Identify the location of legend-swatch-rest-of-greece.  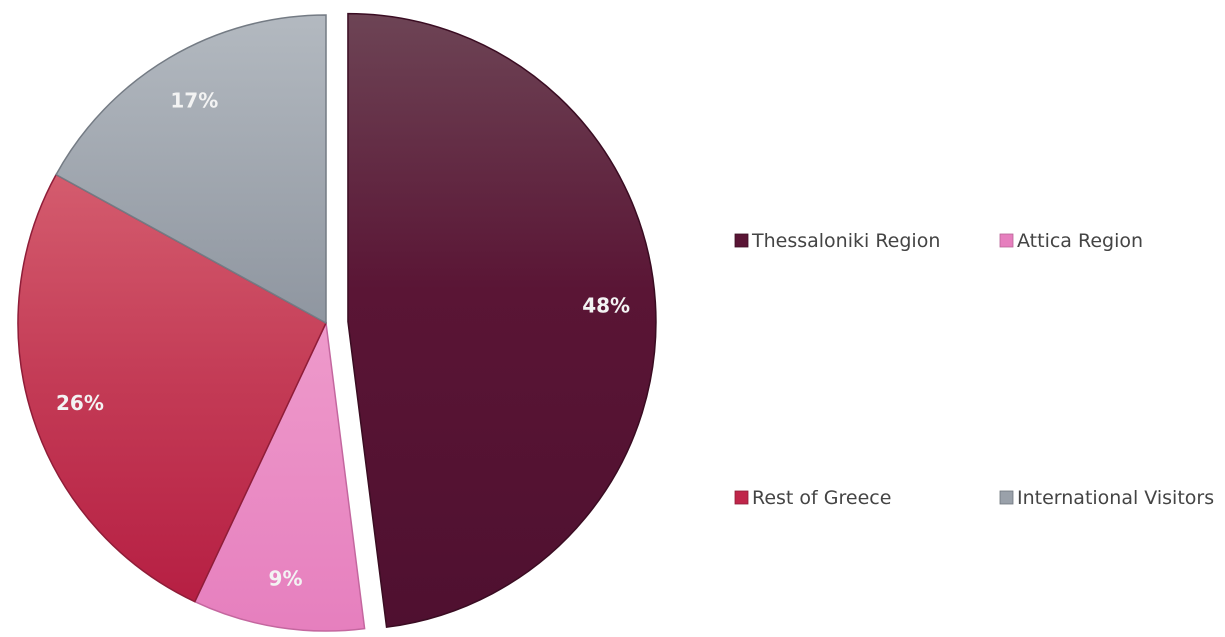
(741, 497).